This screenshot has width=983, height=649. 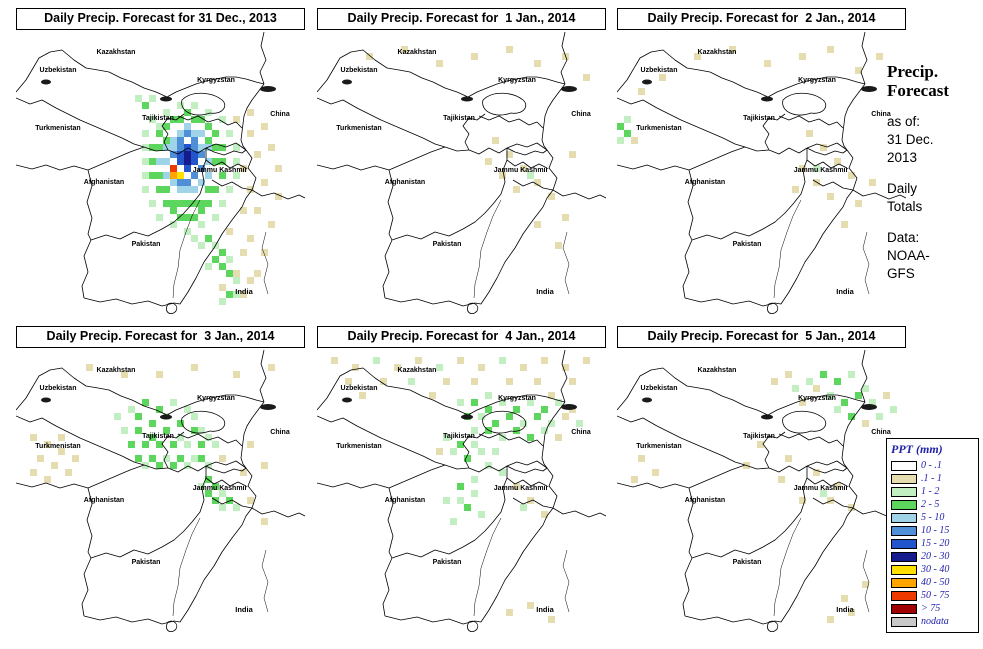 What do you see at coordinates (932, 569) in the screenshot?
I see `legend-row: 30 - 40` at bounding box center [932, 569].